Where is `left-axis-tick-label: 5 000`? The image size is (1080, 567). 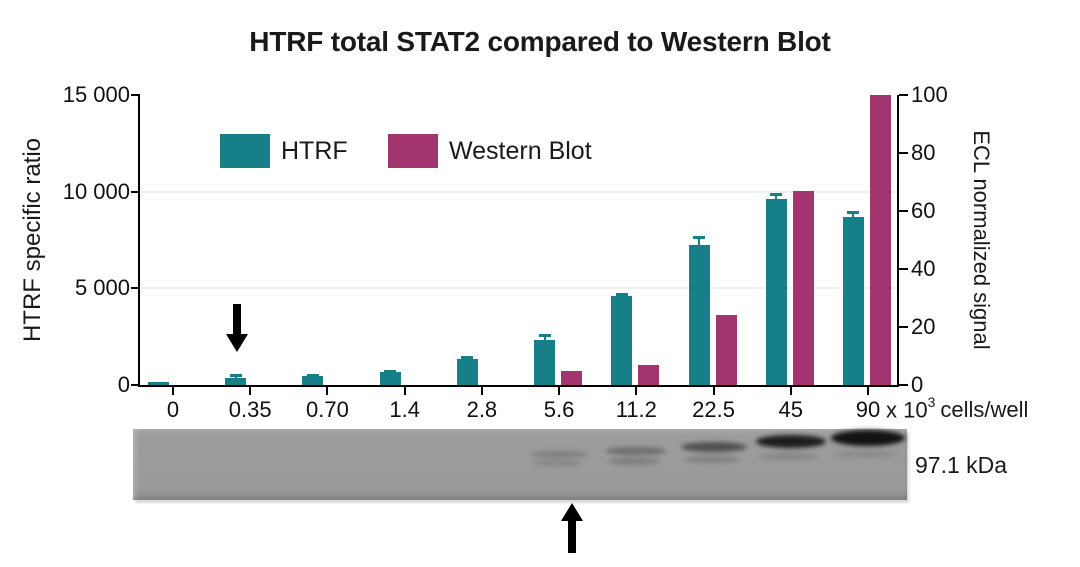
left-axis-tick-label: 5 000 is located at coordinates (102, 288).